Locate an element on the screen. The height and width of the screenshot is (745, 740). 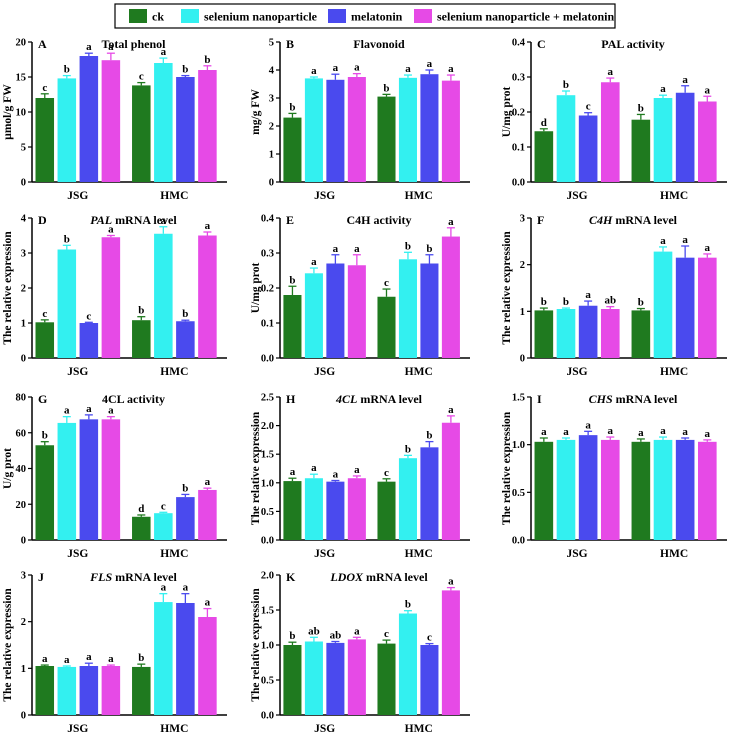
significance-letter: c is located at coordinates (386, 473).